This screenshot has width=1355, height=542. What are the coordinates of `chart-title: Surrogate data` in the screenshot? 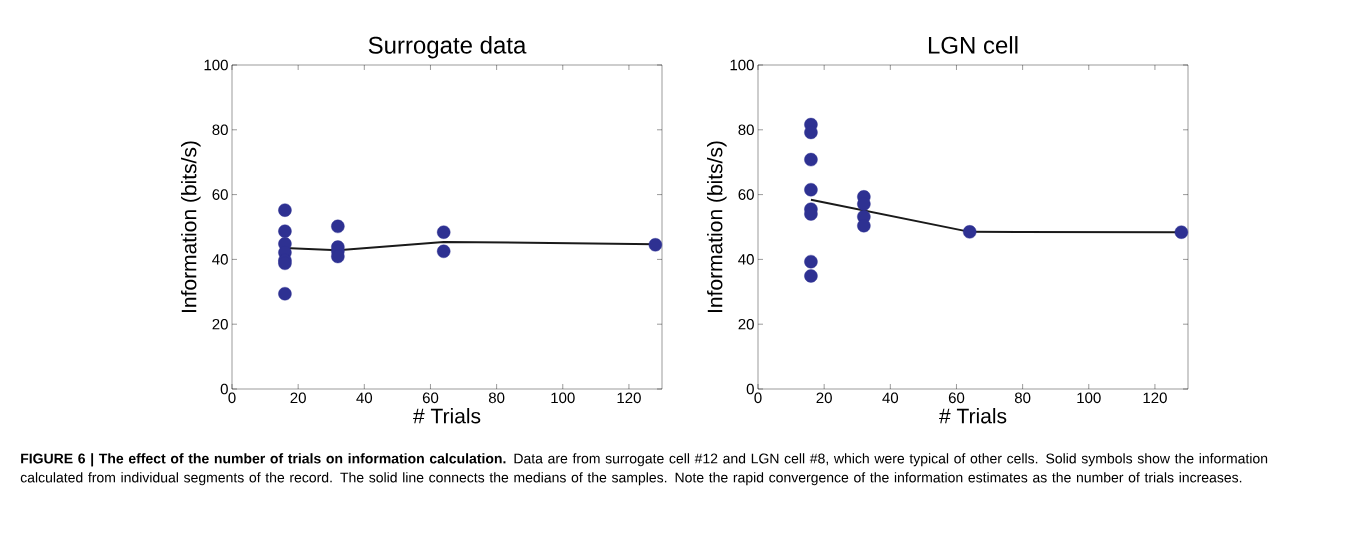 It's located at (447, 47).